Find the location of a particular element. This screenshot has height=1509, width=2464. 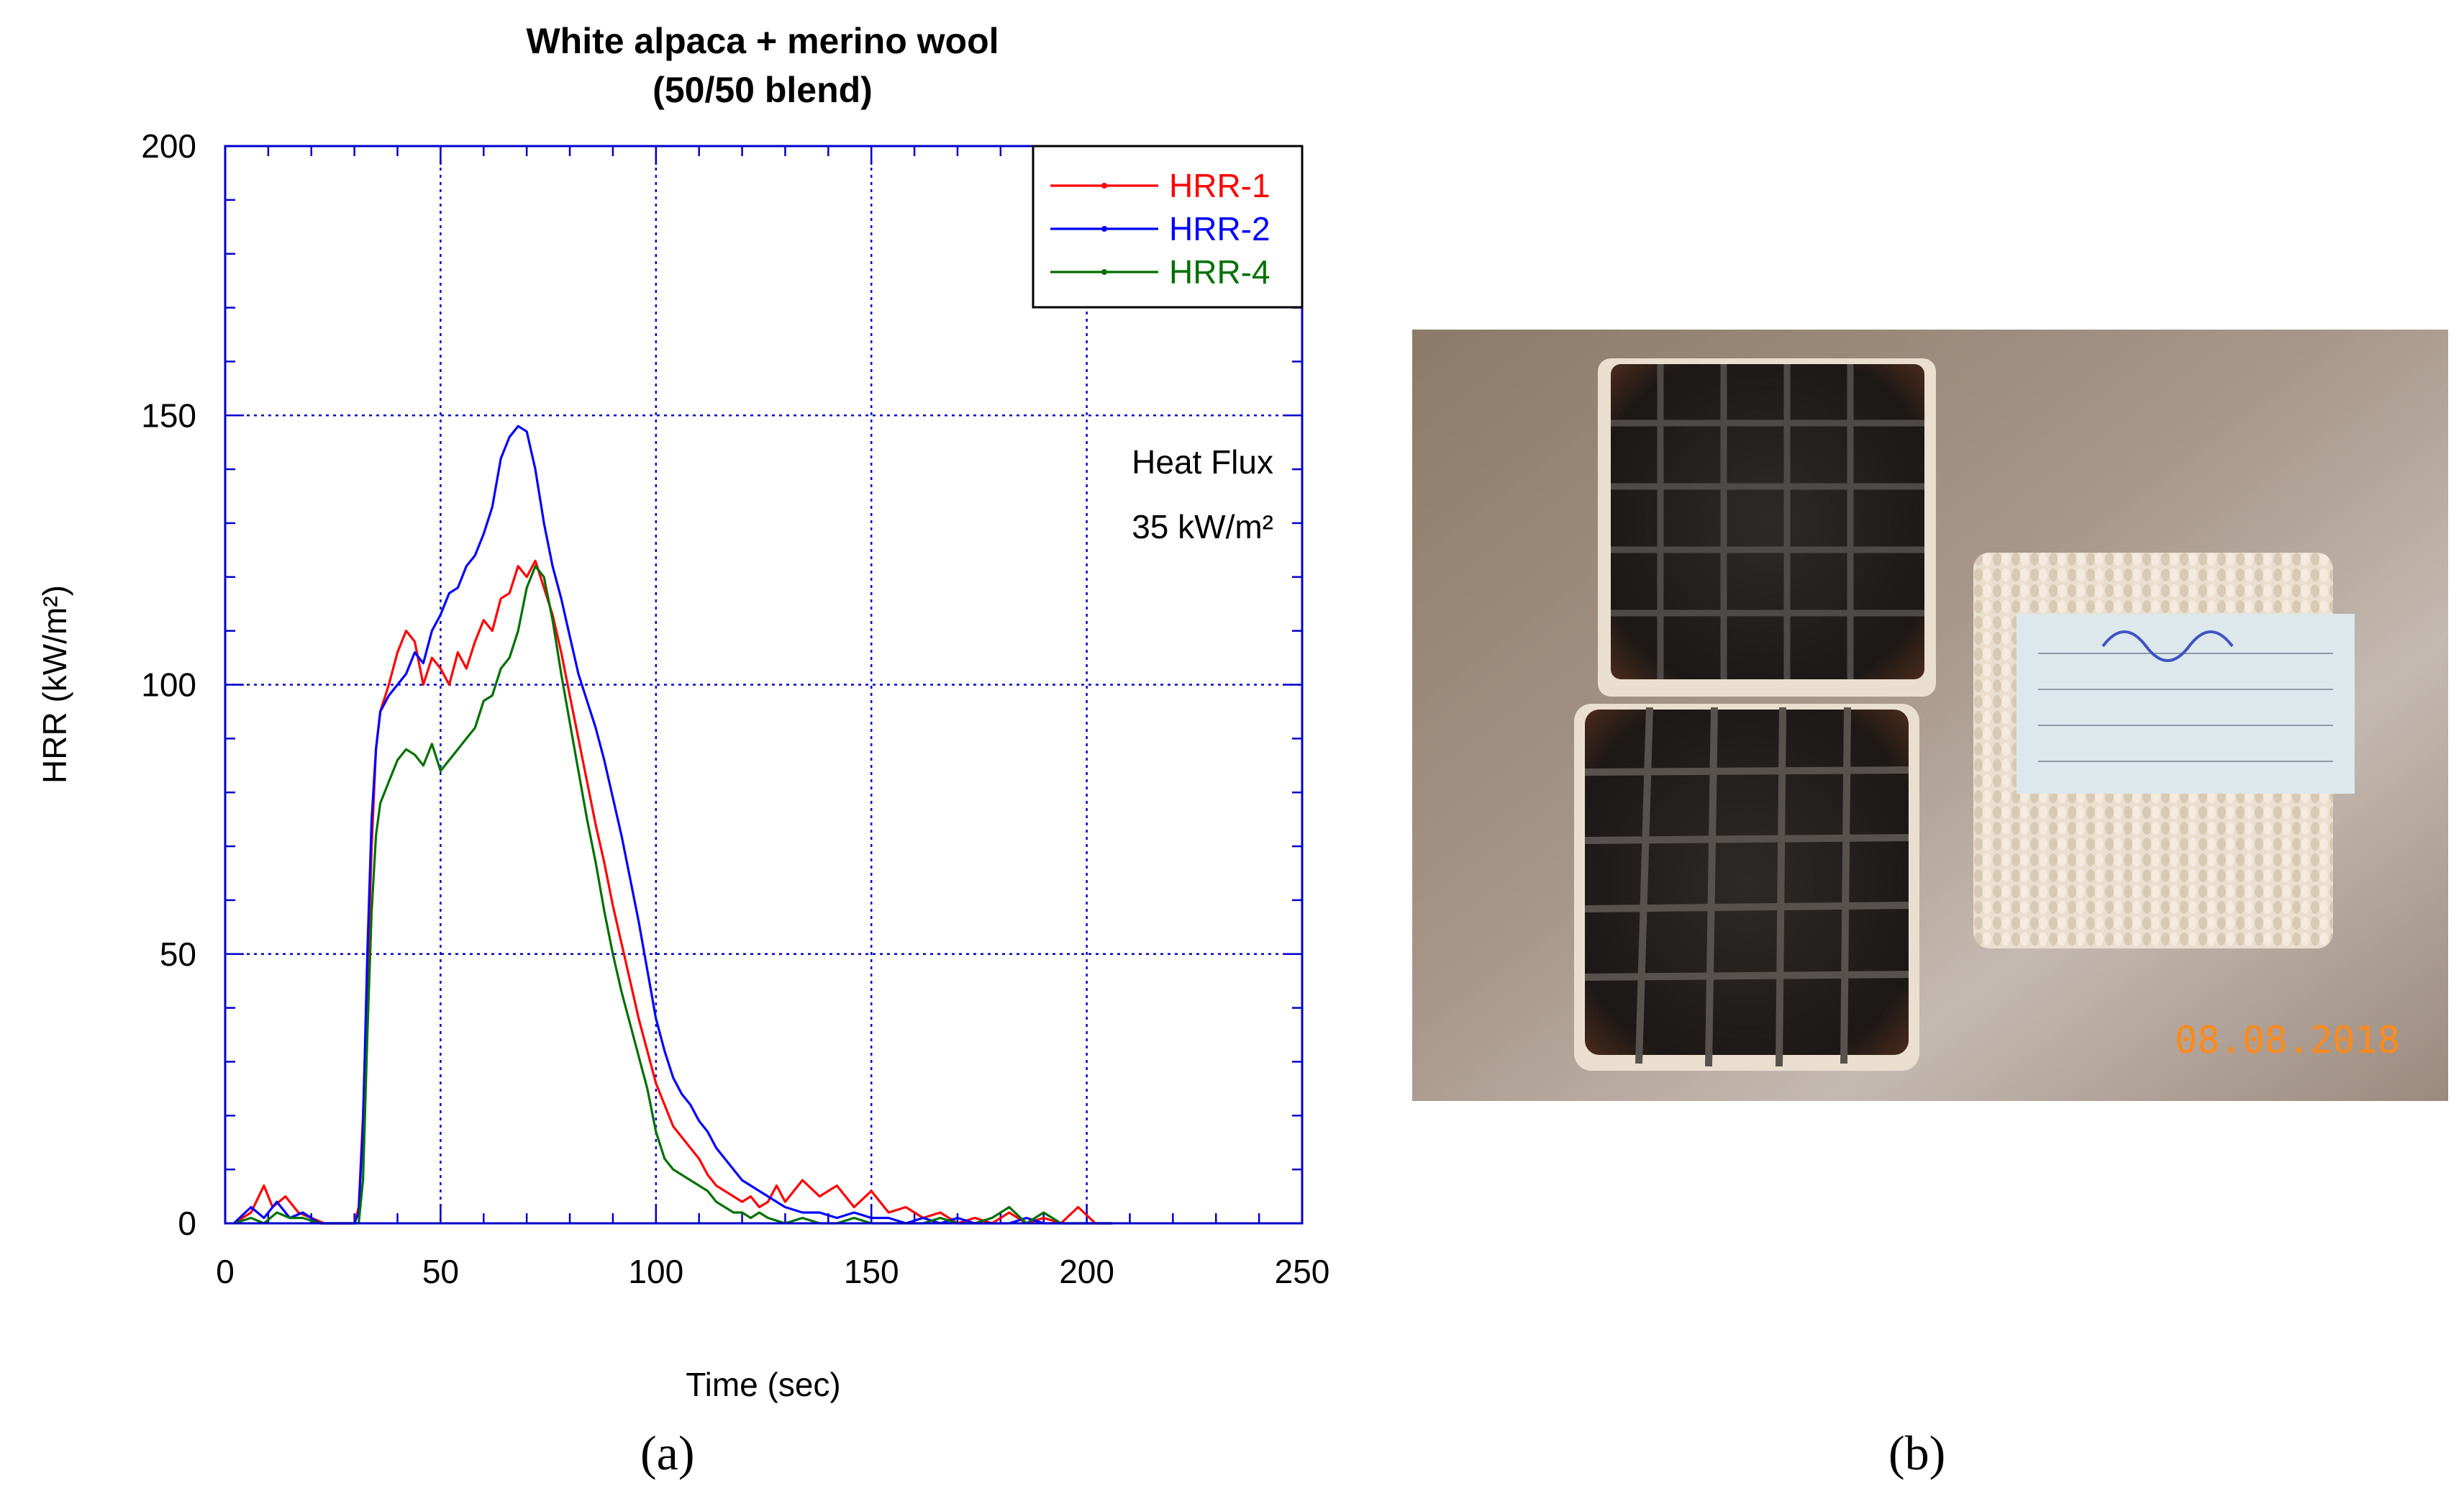

legend-box is located at coordinates (1168, 227).